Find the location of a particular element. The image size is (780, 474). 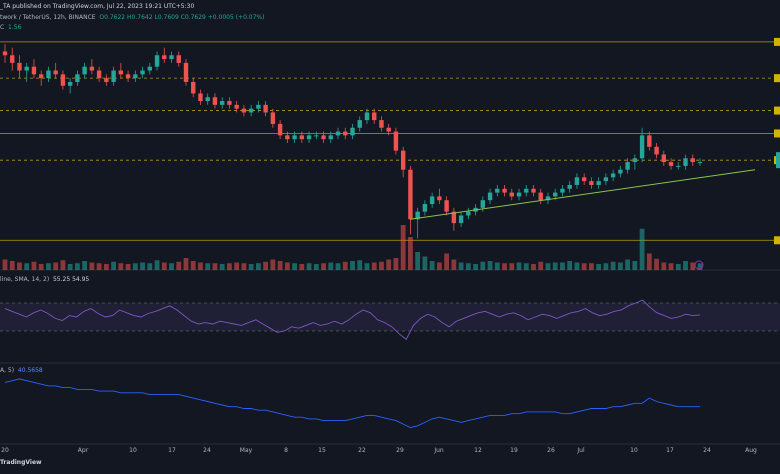

time-axis-tick-label: 29 is located at coordinates (400, 450).